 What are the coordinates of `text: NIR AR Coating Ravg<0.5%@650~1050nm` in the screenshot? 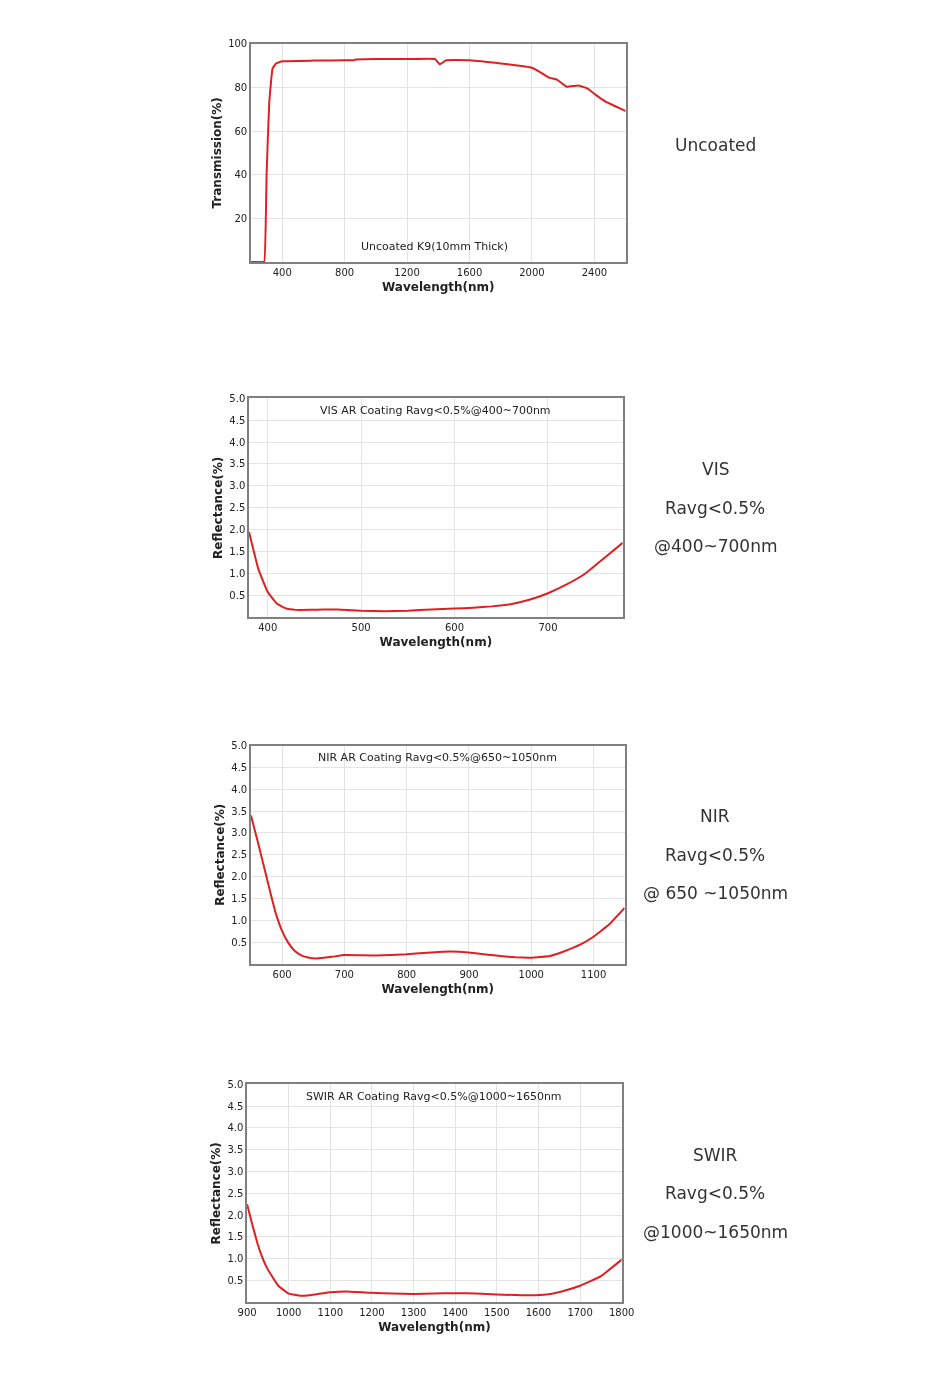 It's located at (437, 757).